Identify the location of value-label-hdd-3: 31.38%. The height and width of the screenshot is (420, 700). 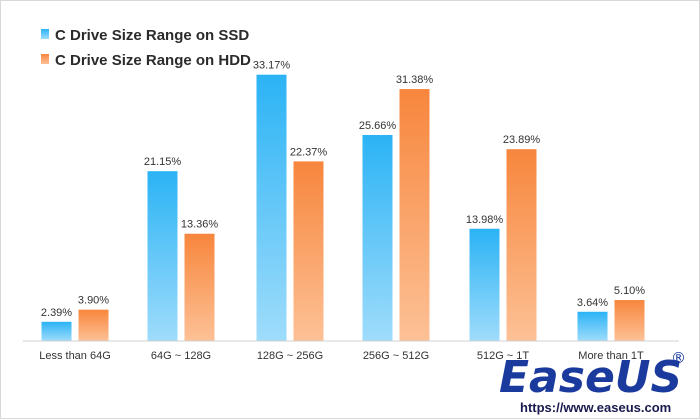
(415, 80).